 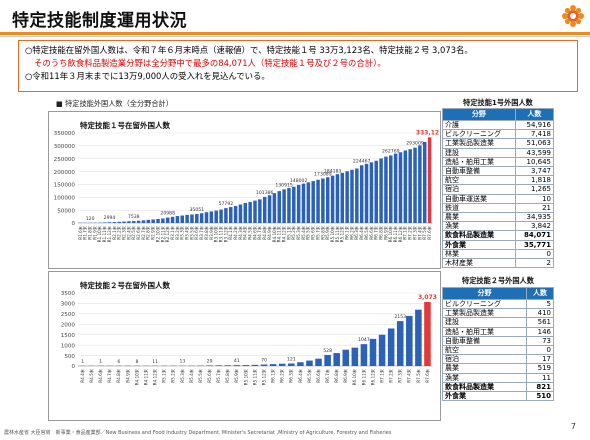 What do you see at coordinates (498, 102) in the screenshot?
I see `table1-title: 特定技能1号外国人数` at bounding box center [498, 102].